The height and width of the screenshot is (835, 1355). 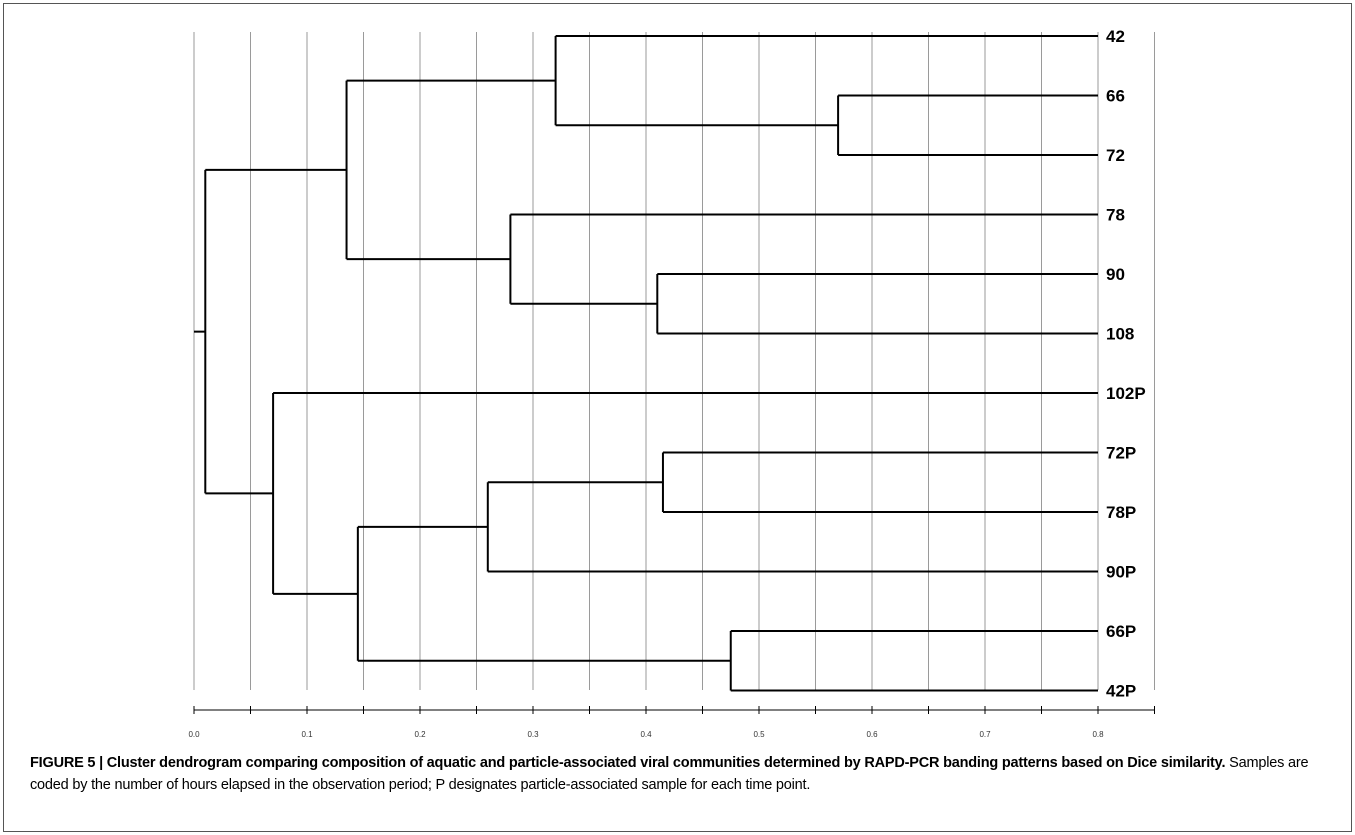 I want to click on axis-tick-label: 0.1, so click(x=307, y=734).